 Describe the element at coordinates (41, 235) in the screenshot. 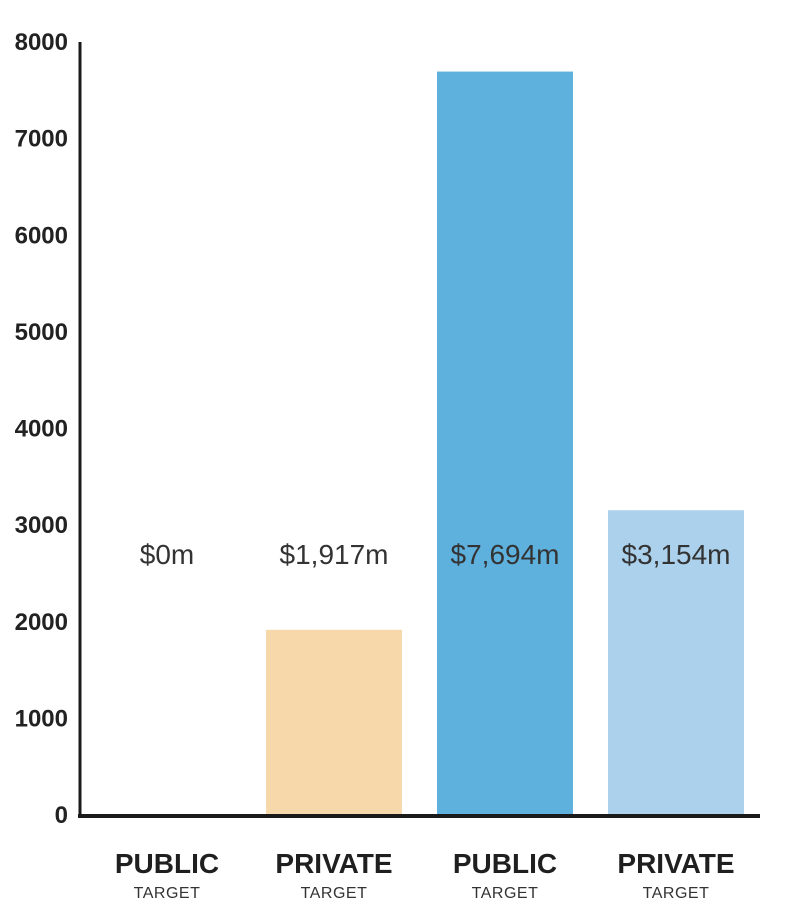

I see `y-tick-label: 6000` at that location.